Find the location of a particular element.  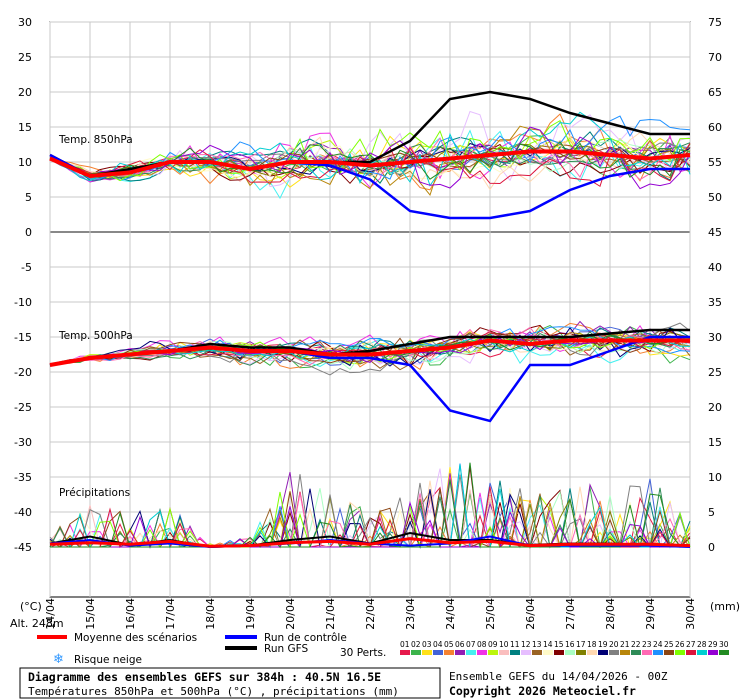

x-date-label: 14/04 is located at coordinates (50, 614).